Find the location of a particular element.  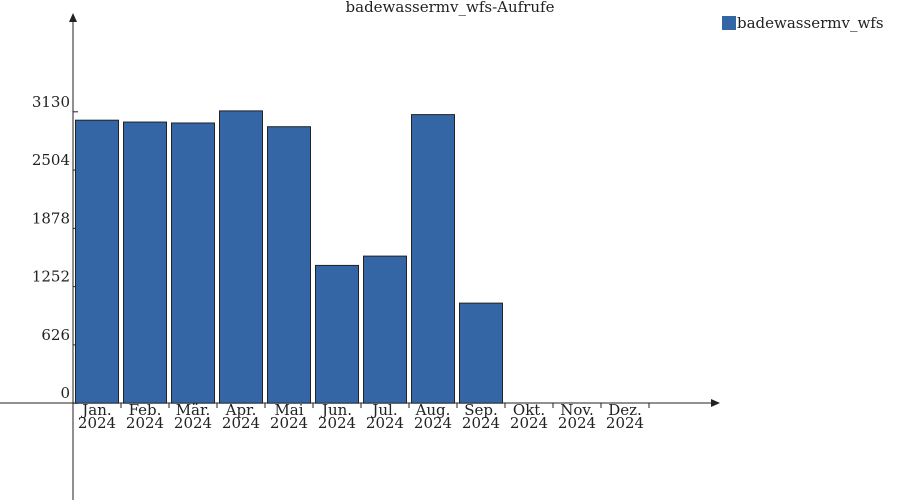

x-tick-label: Dez. 2024 is located at coordinates (625, 416).